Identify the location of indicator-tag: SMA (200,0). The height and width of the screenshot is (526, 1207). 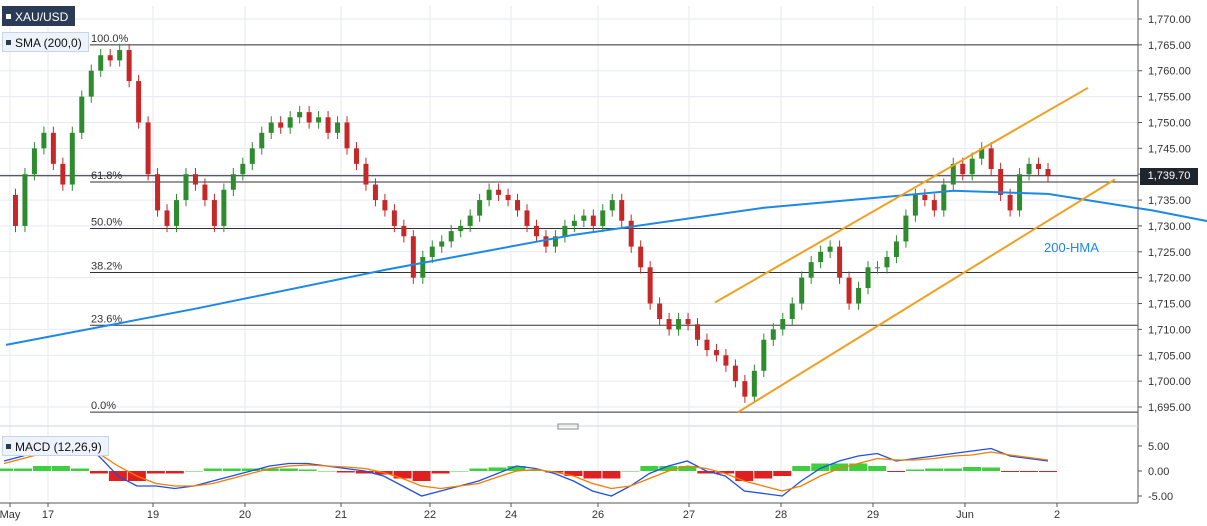
(45, 42).